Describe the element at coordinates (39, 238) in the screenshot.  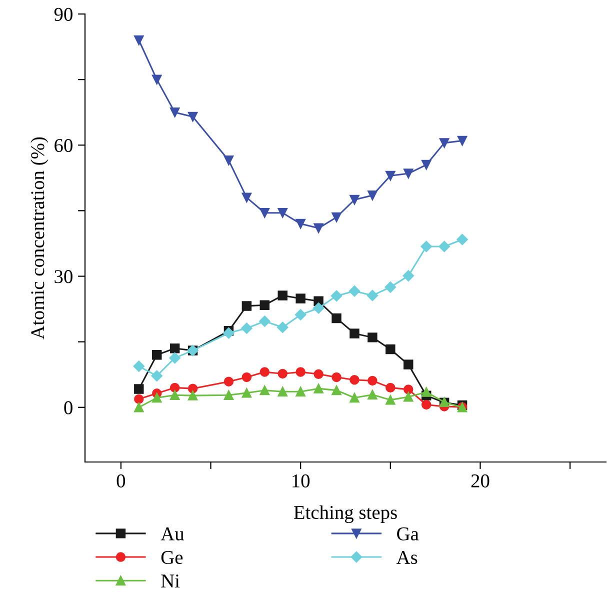
I see `y-axis-title: Atomic concentration (%)` at that location.